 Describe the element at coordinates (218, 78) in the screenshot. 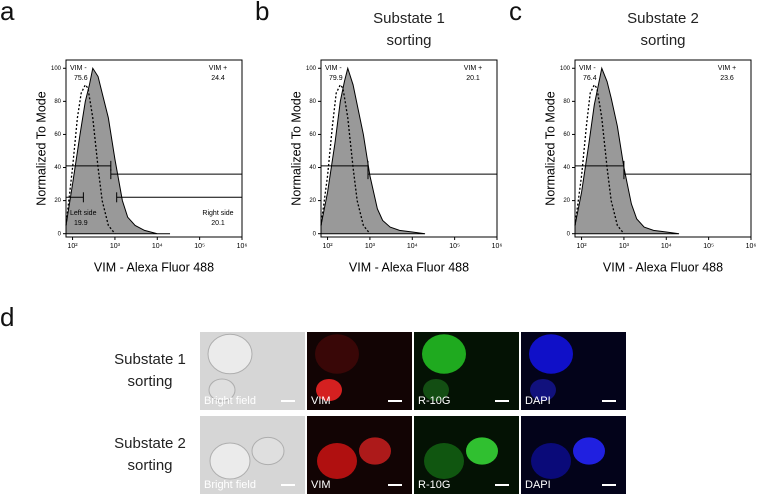

I see `gate-value: 24.4` at that location.